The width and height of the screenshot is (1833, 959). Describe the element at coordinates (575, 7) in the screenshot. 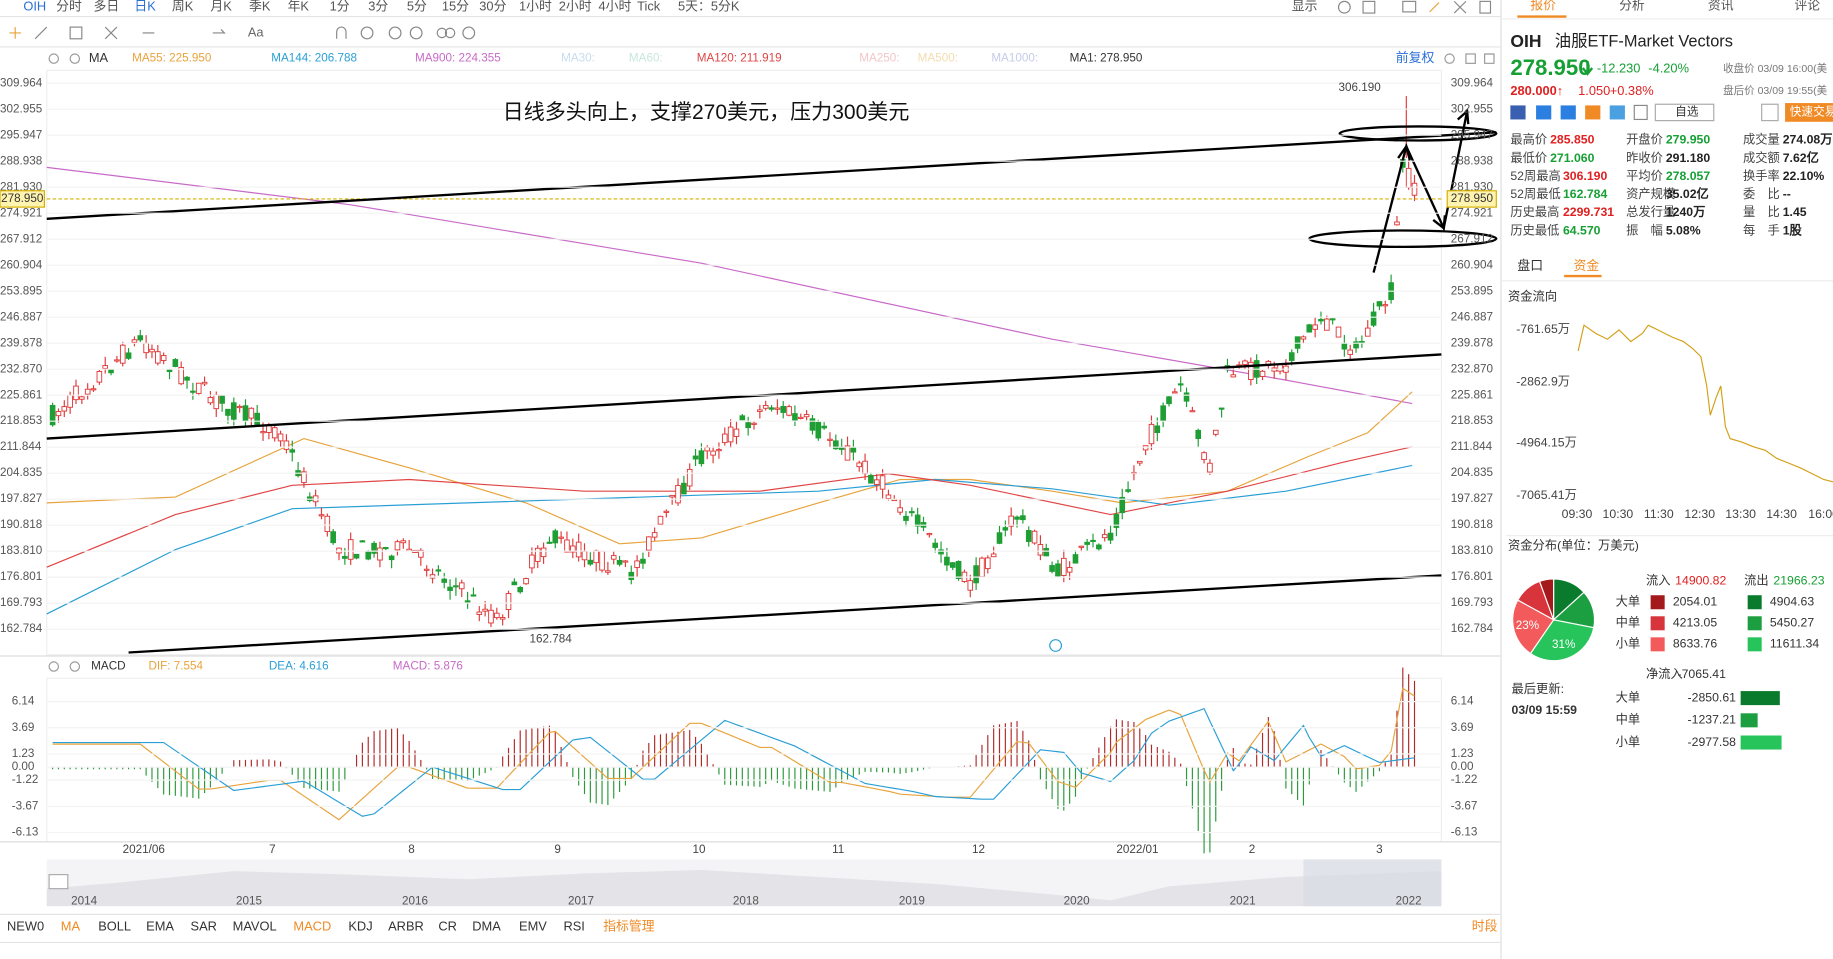

I see `period-tab: 2小时` at that location.